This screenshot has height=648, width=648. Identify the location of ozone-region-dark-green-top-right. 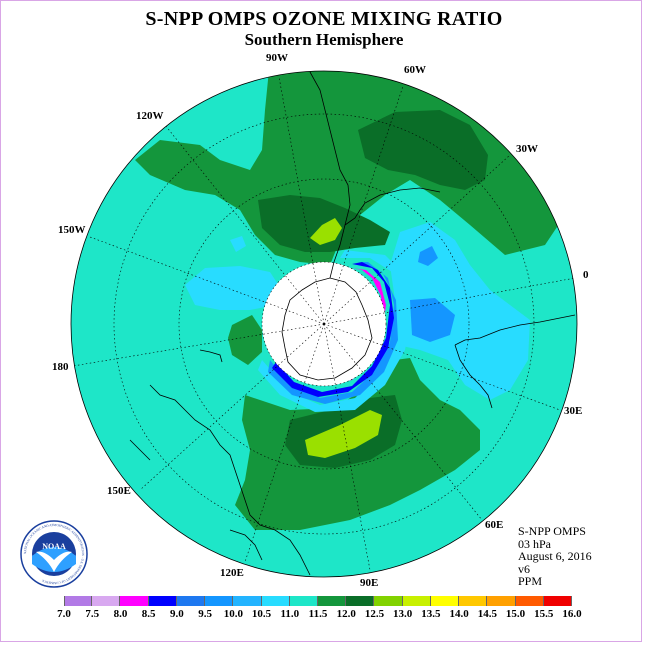
(423, 150).